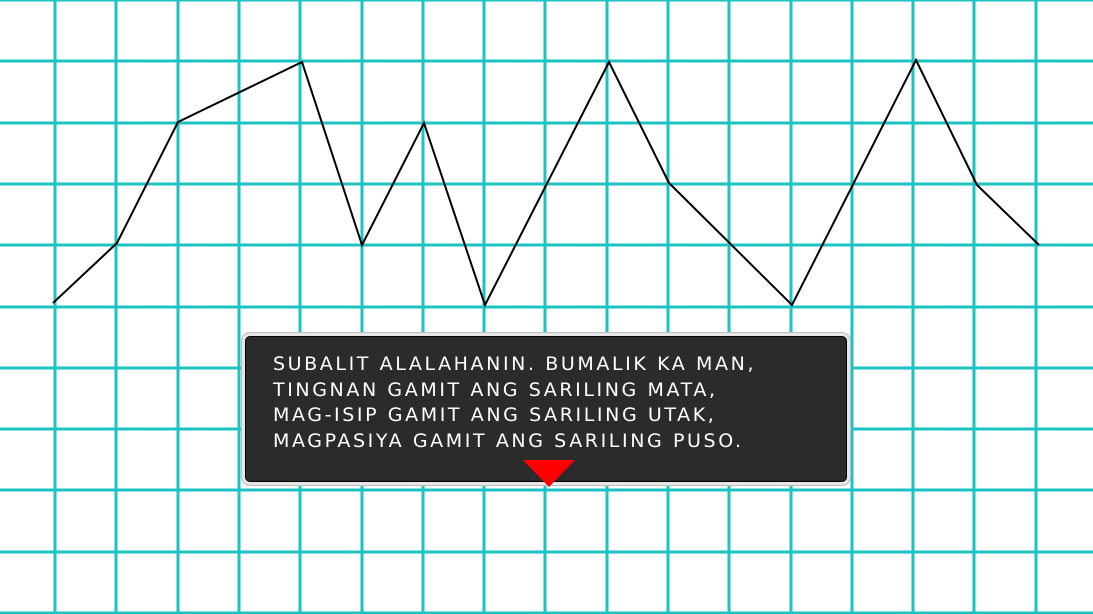 This screenshot has height=614, width=1093. Describe the element at coordinates (515, 364) in the screenshot. I see `dialog-line-1: SUBALIT ALALAHANIN. BUMALIK KA MAN,` at that location.